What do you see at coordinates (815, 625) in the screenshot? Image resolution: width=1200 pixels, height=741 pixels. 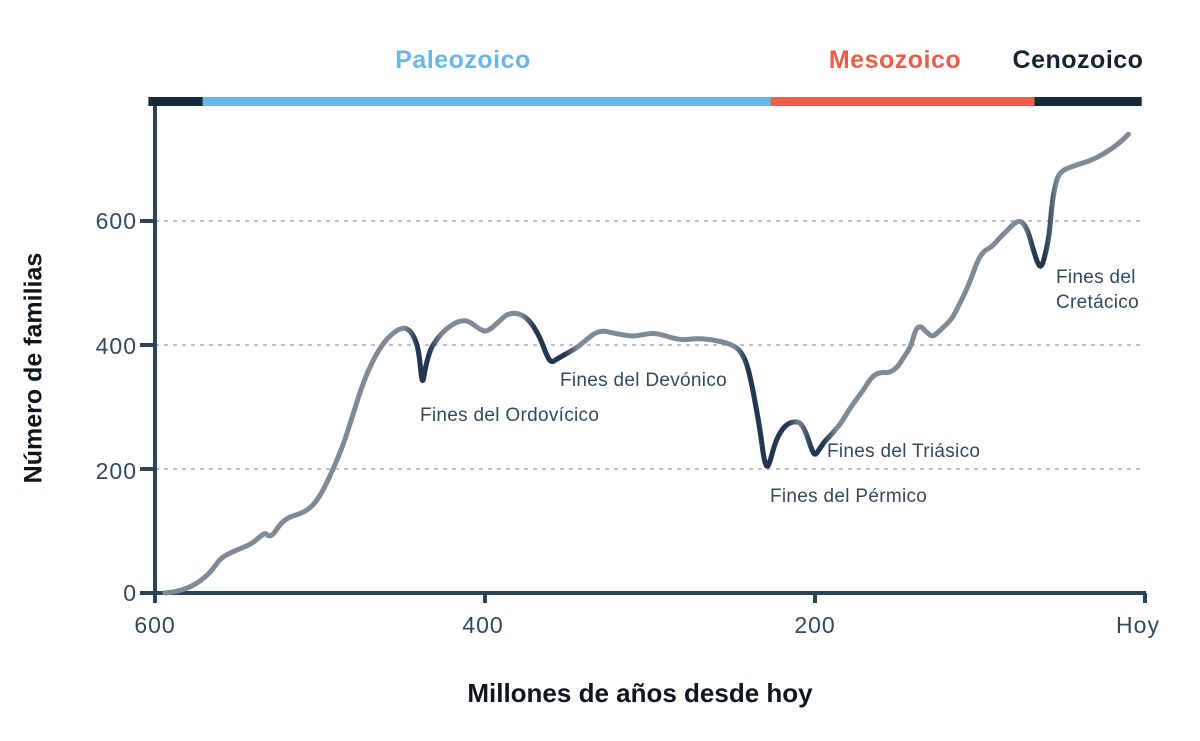 I see `x-tick-200: 200` at bounding box center [815, 625].